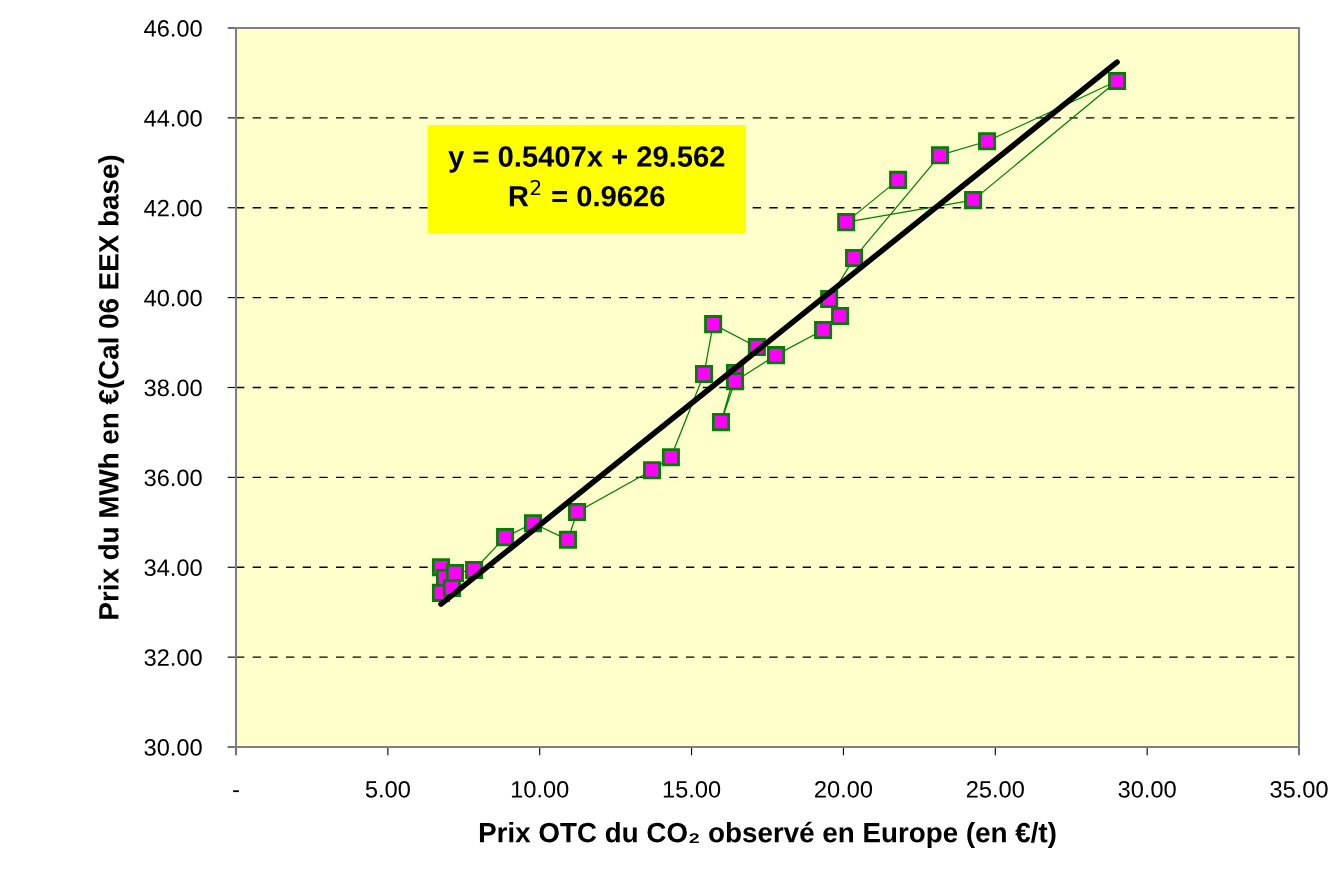 This screenshot has width=1332, height=875. What do you see at coordinates (586, 176) in the screenshot?
I see `annotation: y = 0.5407x + 29.562 R$^{2}$ = 0.9626` at bounding box center [586, 176].